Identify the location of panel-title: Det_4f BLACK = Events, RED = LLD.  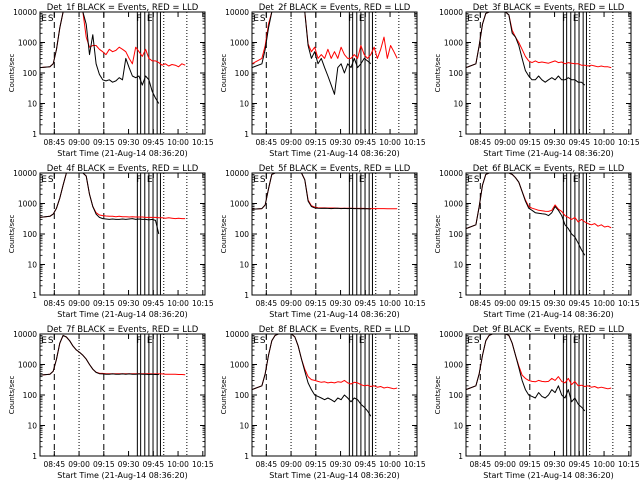
(123, 169).